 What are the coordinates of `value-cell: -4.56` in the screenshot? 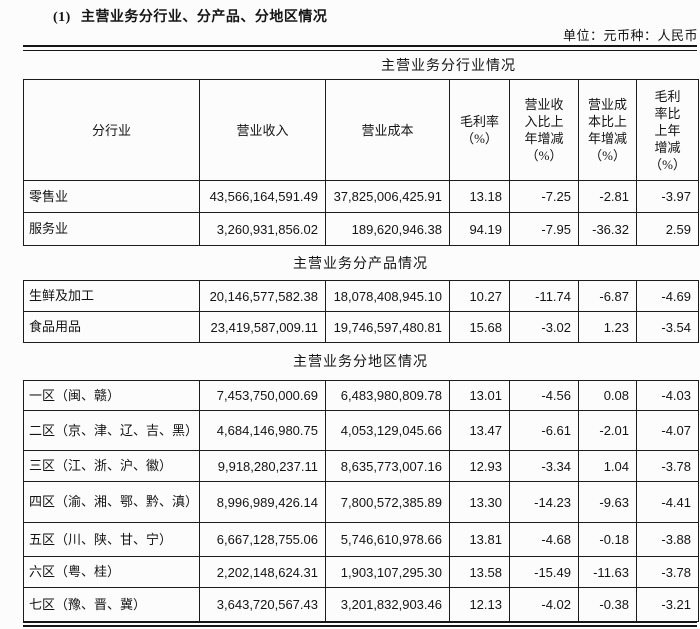 It's located at (544, 395).